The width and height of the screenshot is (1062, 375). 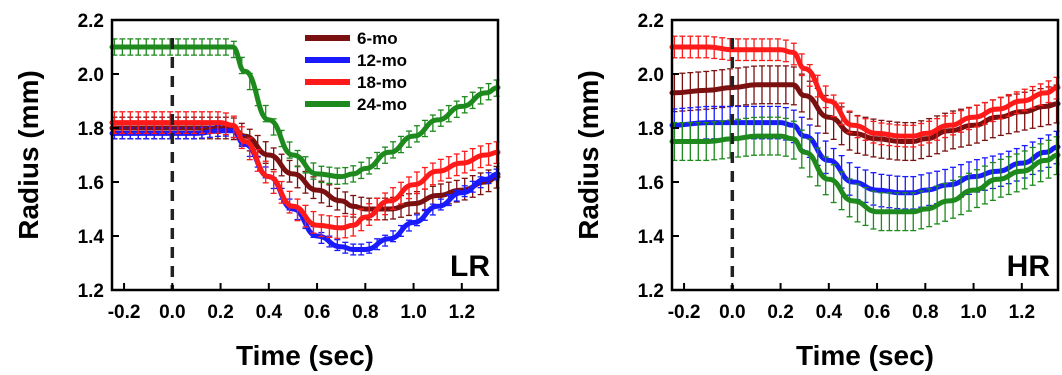 I want to click on legend-label: 6-mo, so click(x=377, y=38).